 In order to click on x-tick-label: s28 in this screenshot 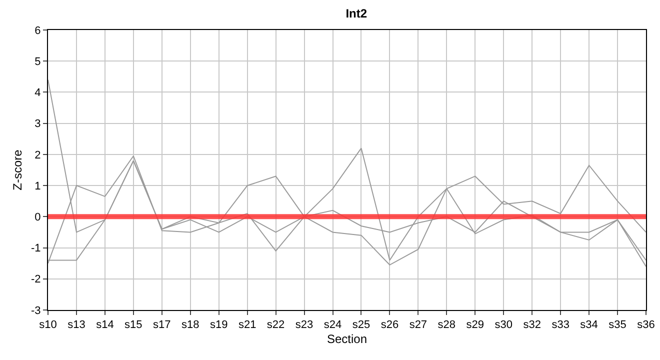, I will do `click(447, 325)`.